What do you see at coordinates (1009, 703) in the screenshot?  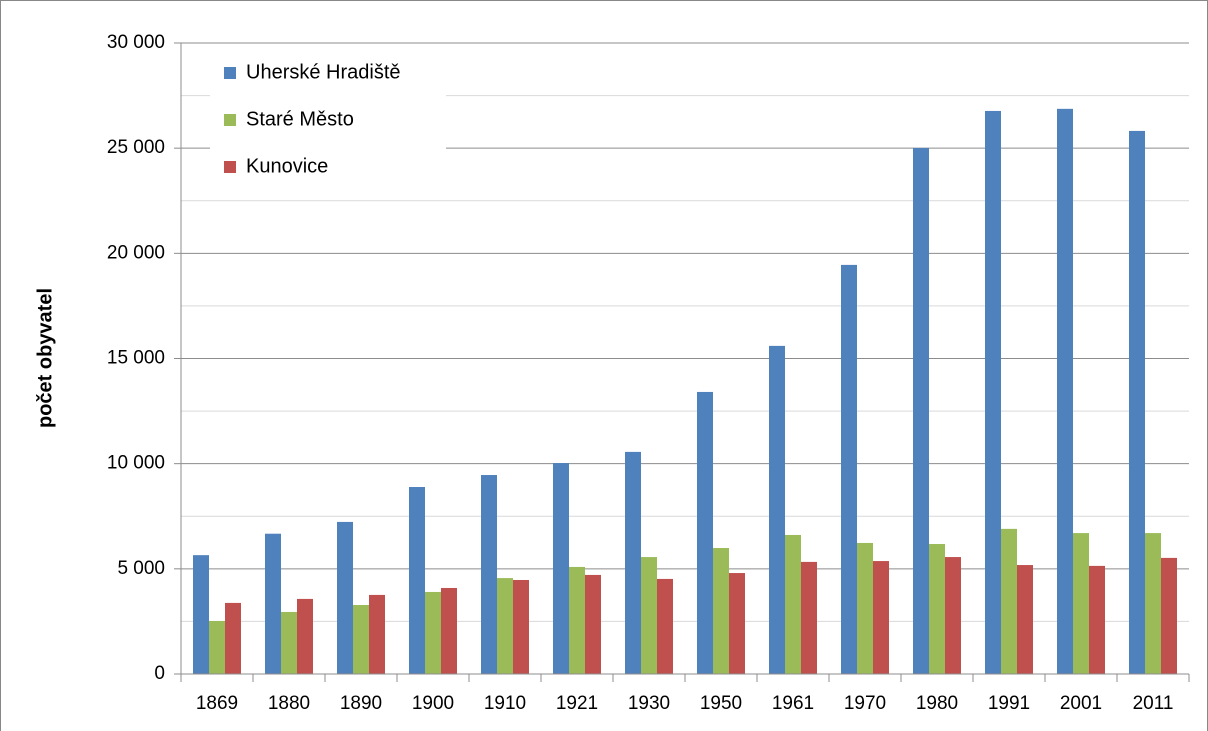 I see `x-tick-label: 1991` at bounding box center [1009, 703].